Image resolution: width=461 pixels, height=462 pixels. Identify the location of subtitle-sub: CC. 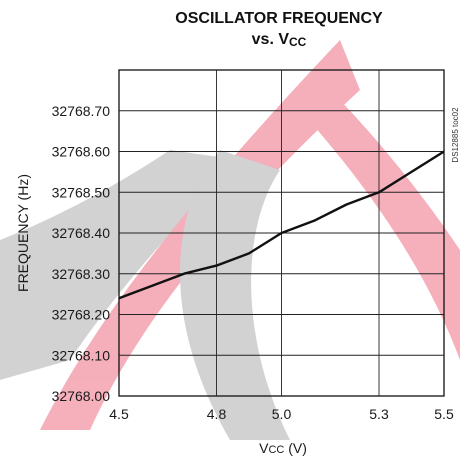
(298, 42).